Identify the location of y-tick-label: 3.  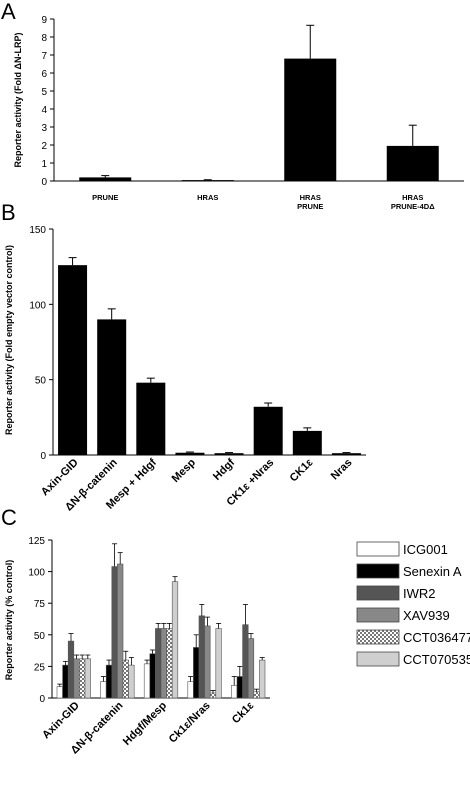
(44, 128).